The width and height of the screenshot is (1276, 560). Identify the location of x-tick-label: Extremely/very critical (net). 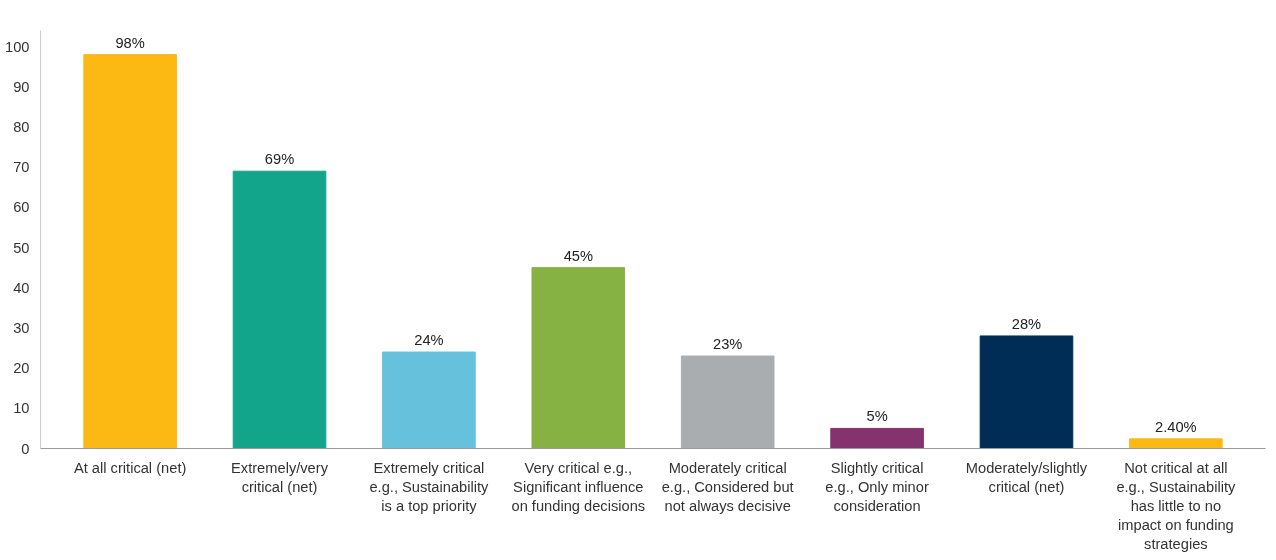
(280, 477).